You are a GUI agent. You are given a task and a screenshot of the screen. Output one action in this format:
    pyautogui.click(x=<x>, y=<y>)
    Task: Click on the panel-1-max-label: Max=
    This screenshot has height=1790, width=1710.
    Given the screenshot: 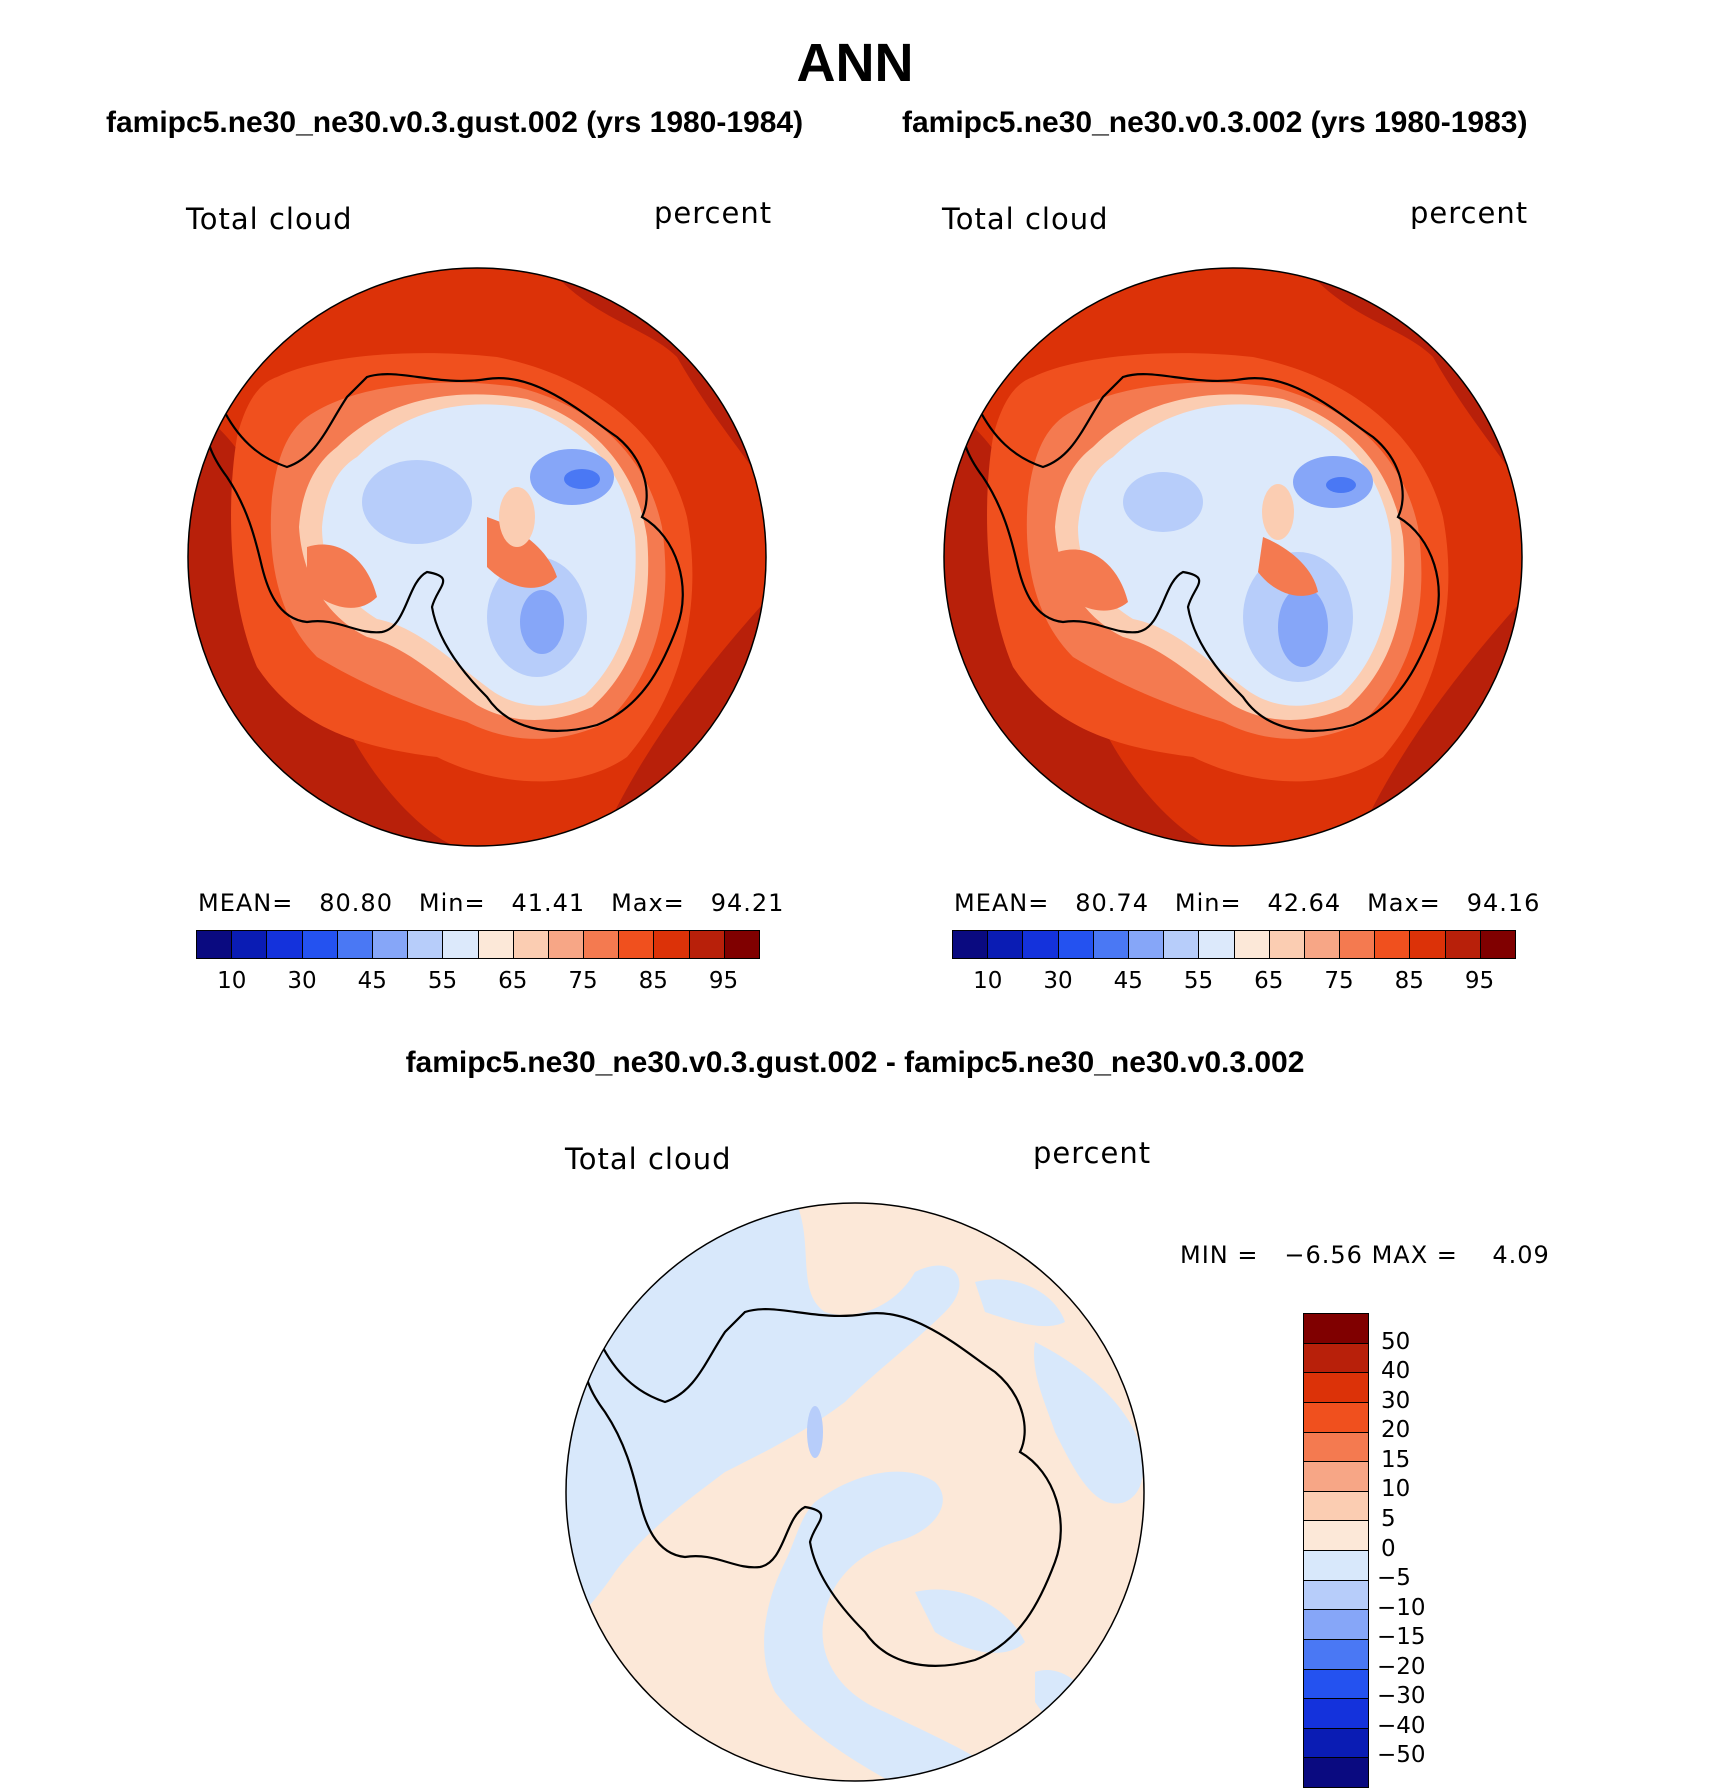 What is the action you would take?
    pyautogui.click(x=648, y=903)
    